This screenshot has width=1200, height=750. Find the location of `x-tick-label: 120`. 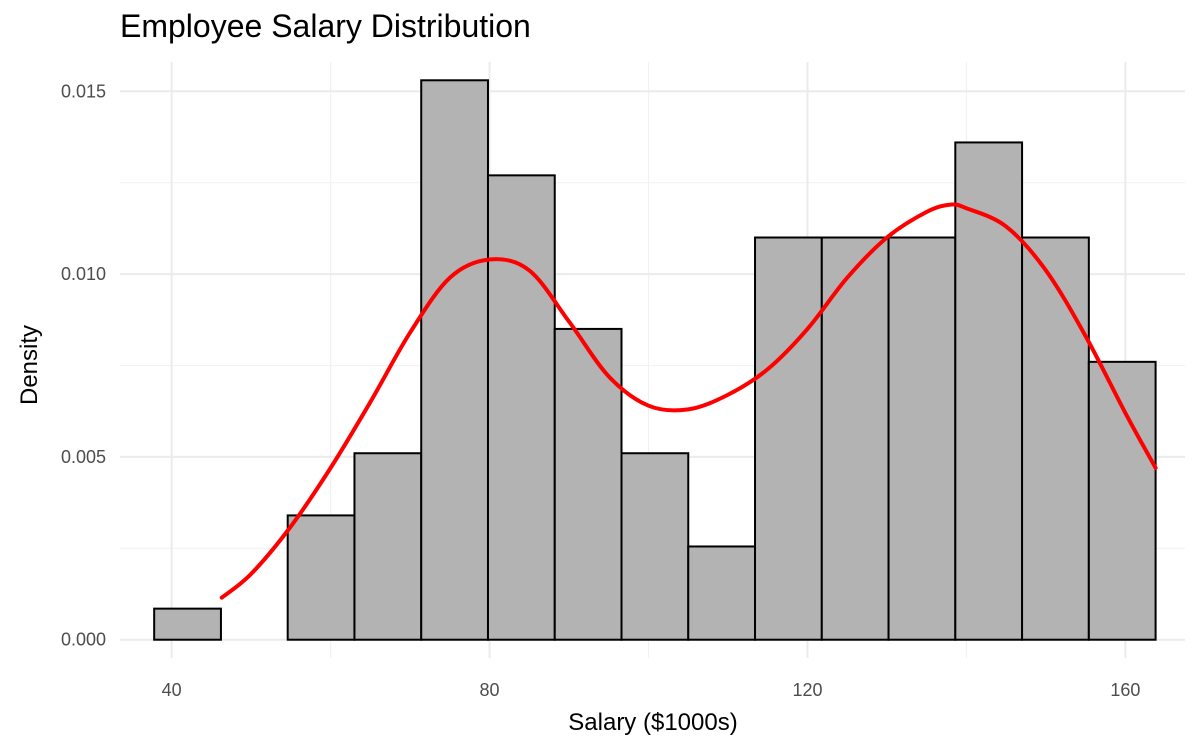

x-tick-label: 120 is located at coordinates (807, 690).